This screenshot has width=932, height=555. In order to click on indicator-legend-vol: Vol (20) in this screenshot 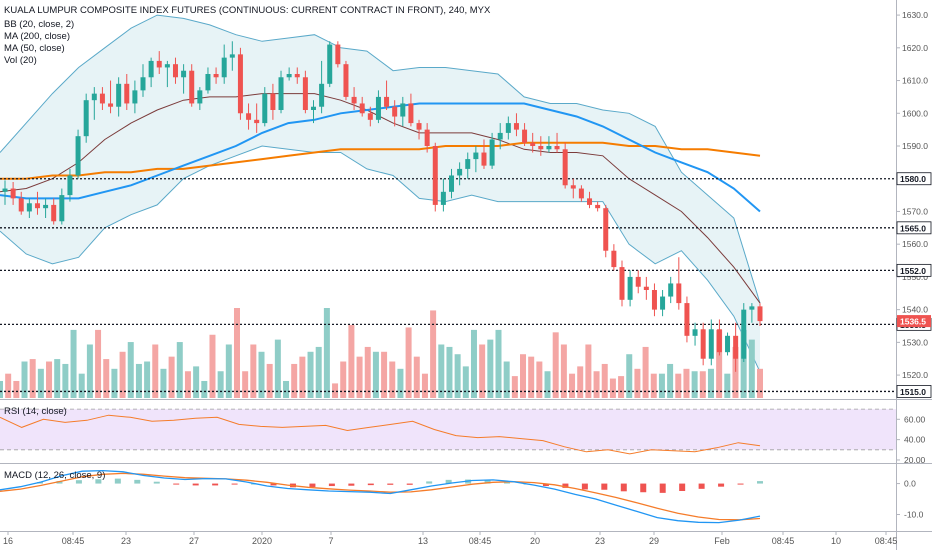, I will do `click(20, 60)`.